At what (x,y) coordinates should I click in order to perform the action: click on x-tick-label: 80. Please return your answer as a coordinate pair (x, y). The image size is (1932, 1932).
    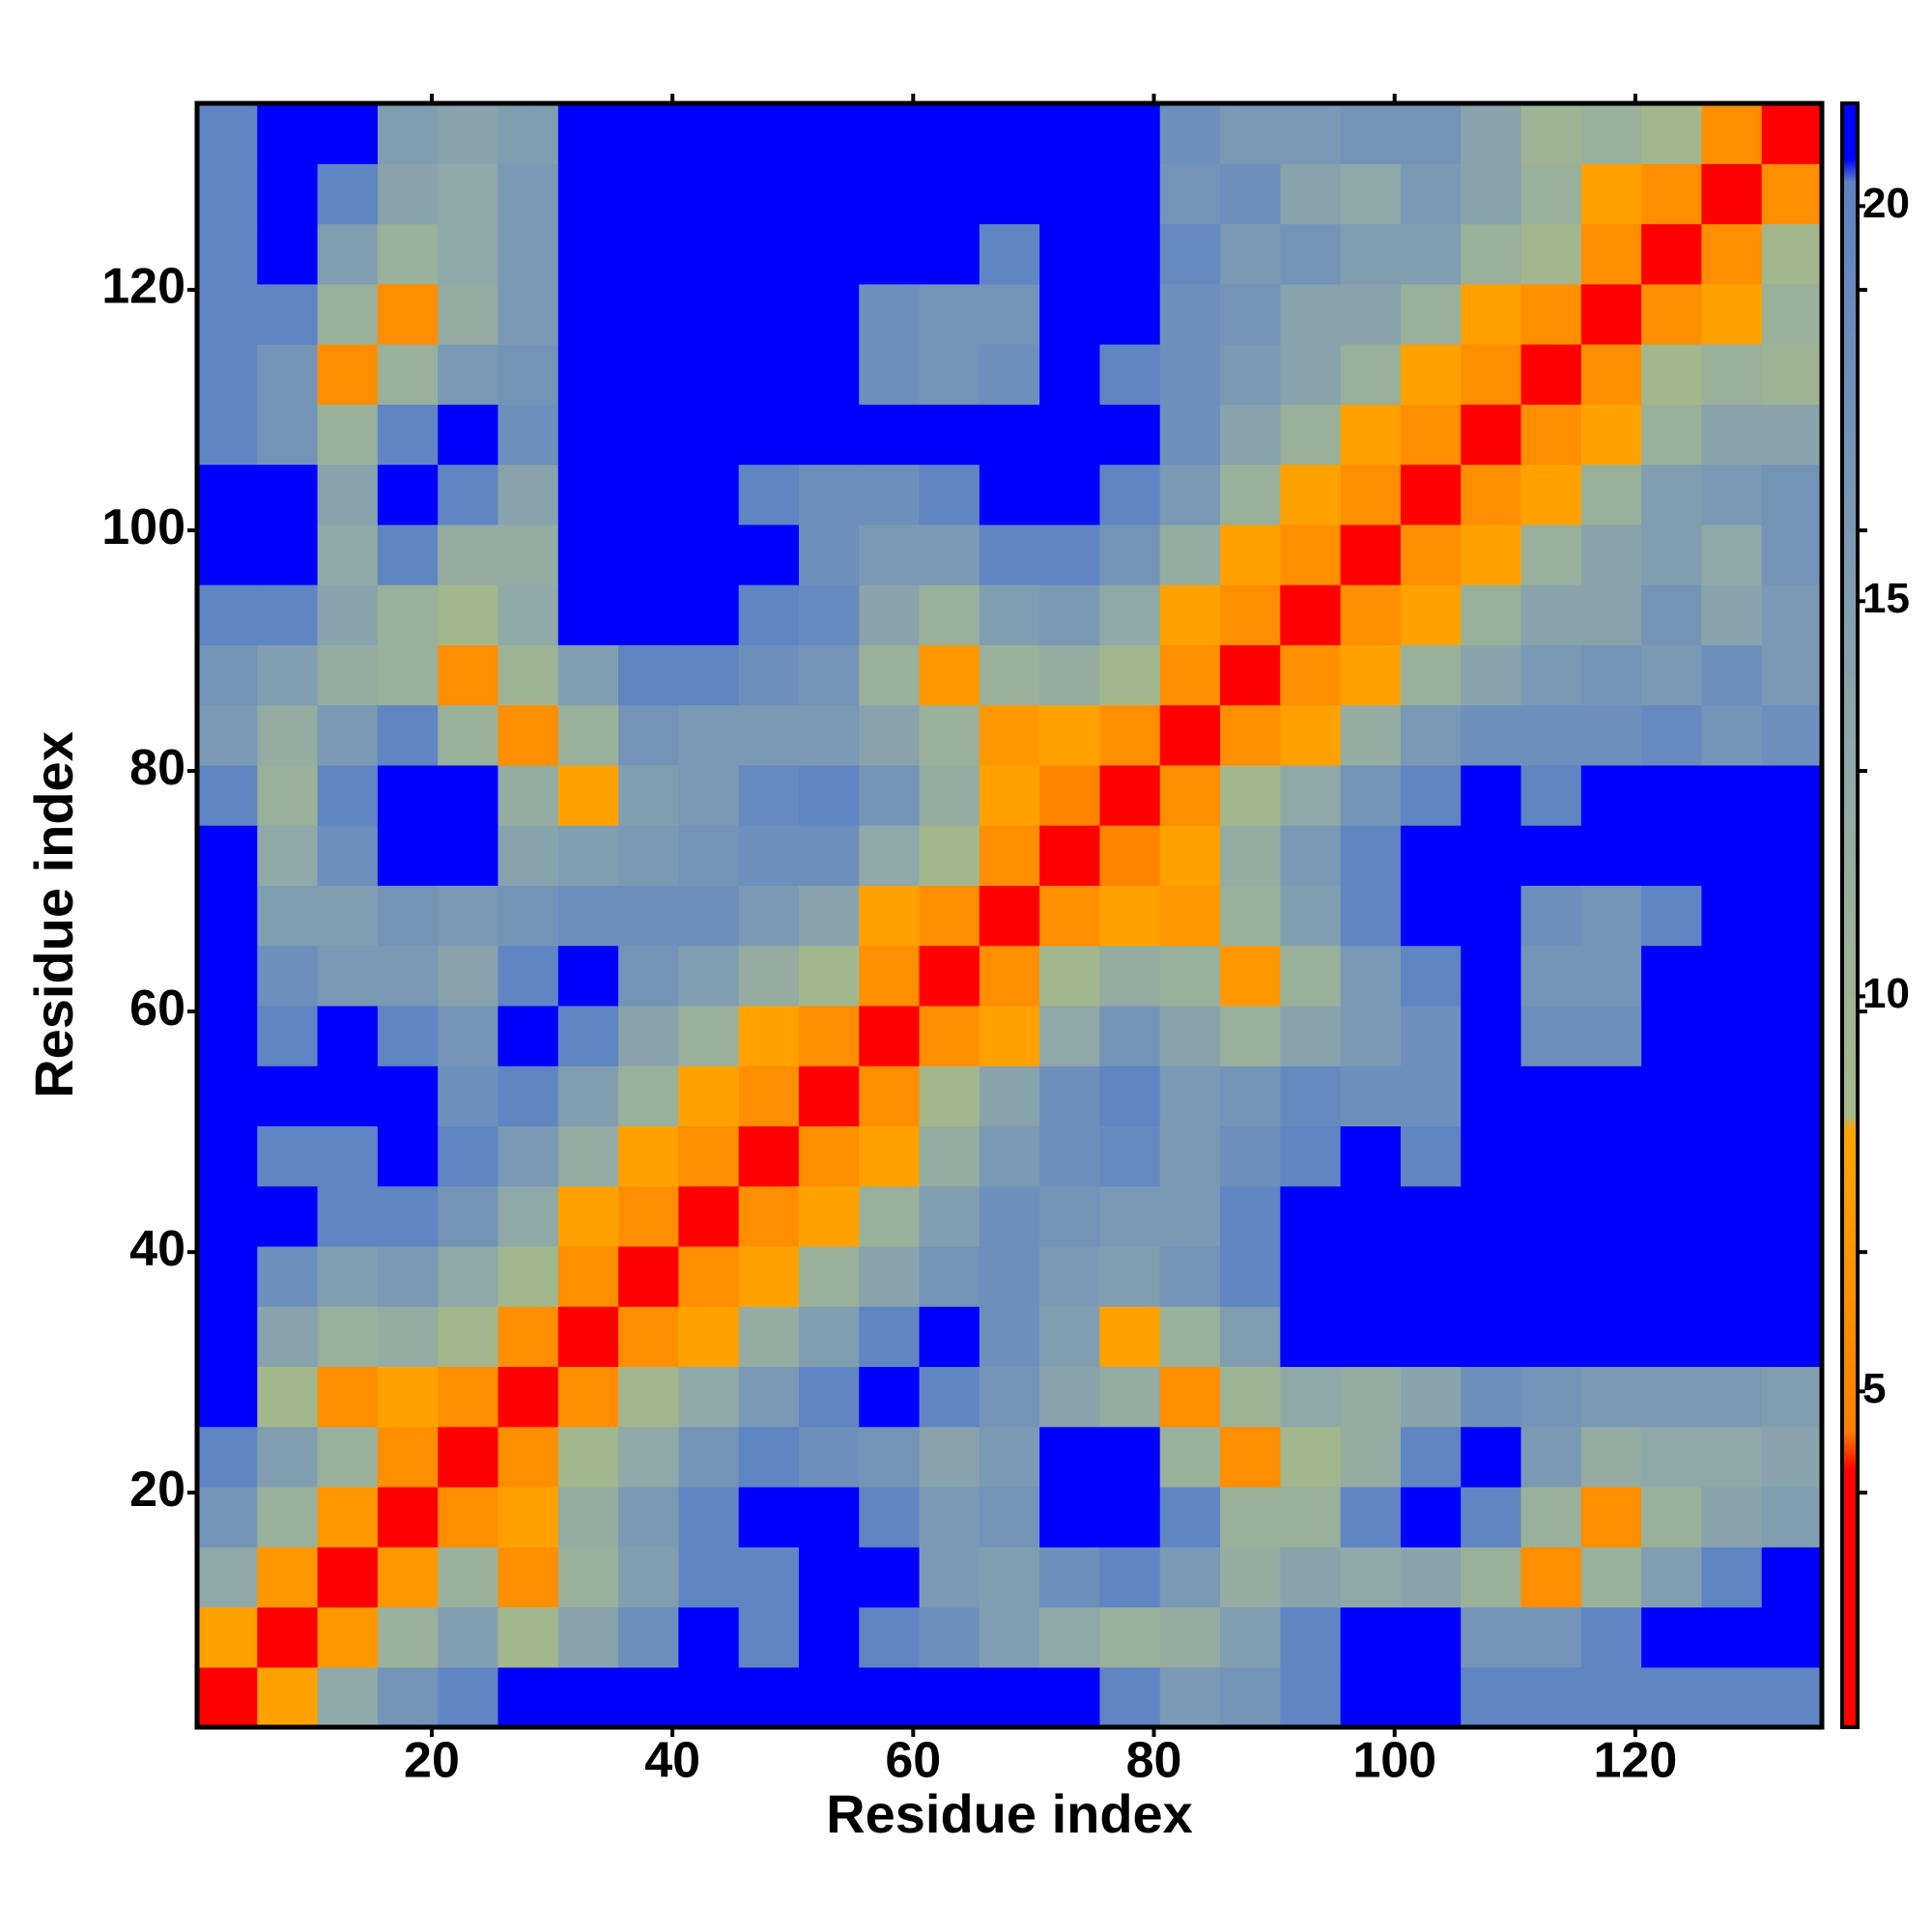
    Looking at the image, I should click on (1154, 1761).